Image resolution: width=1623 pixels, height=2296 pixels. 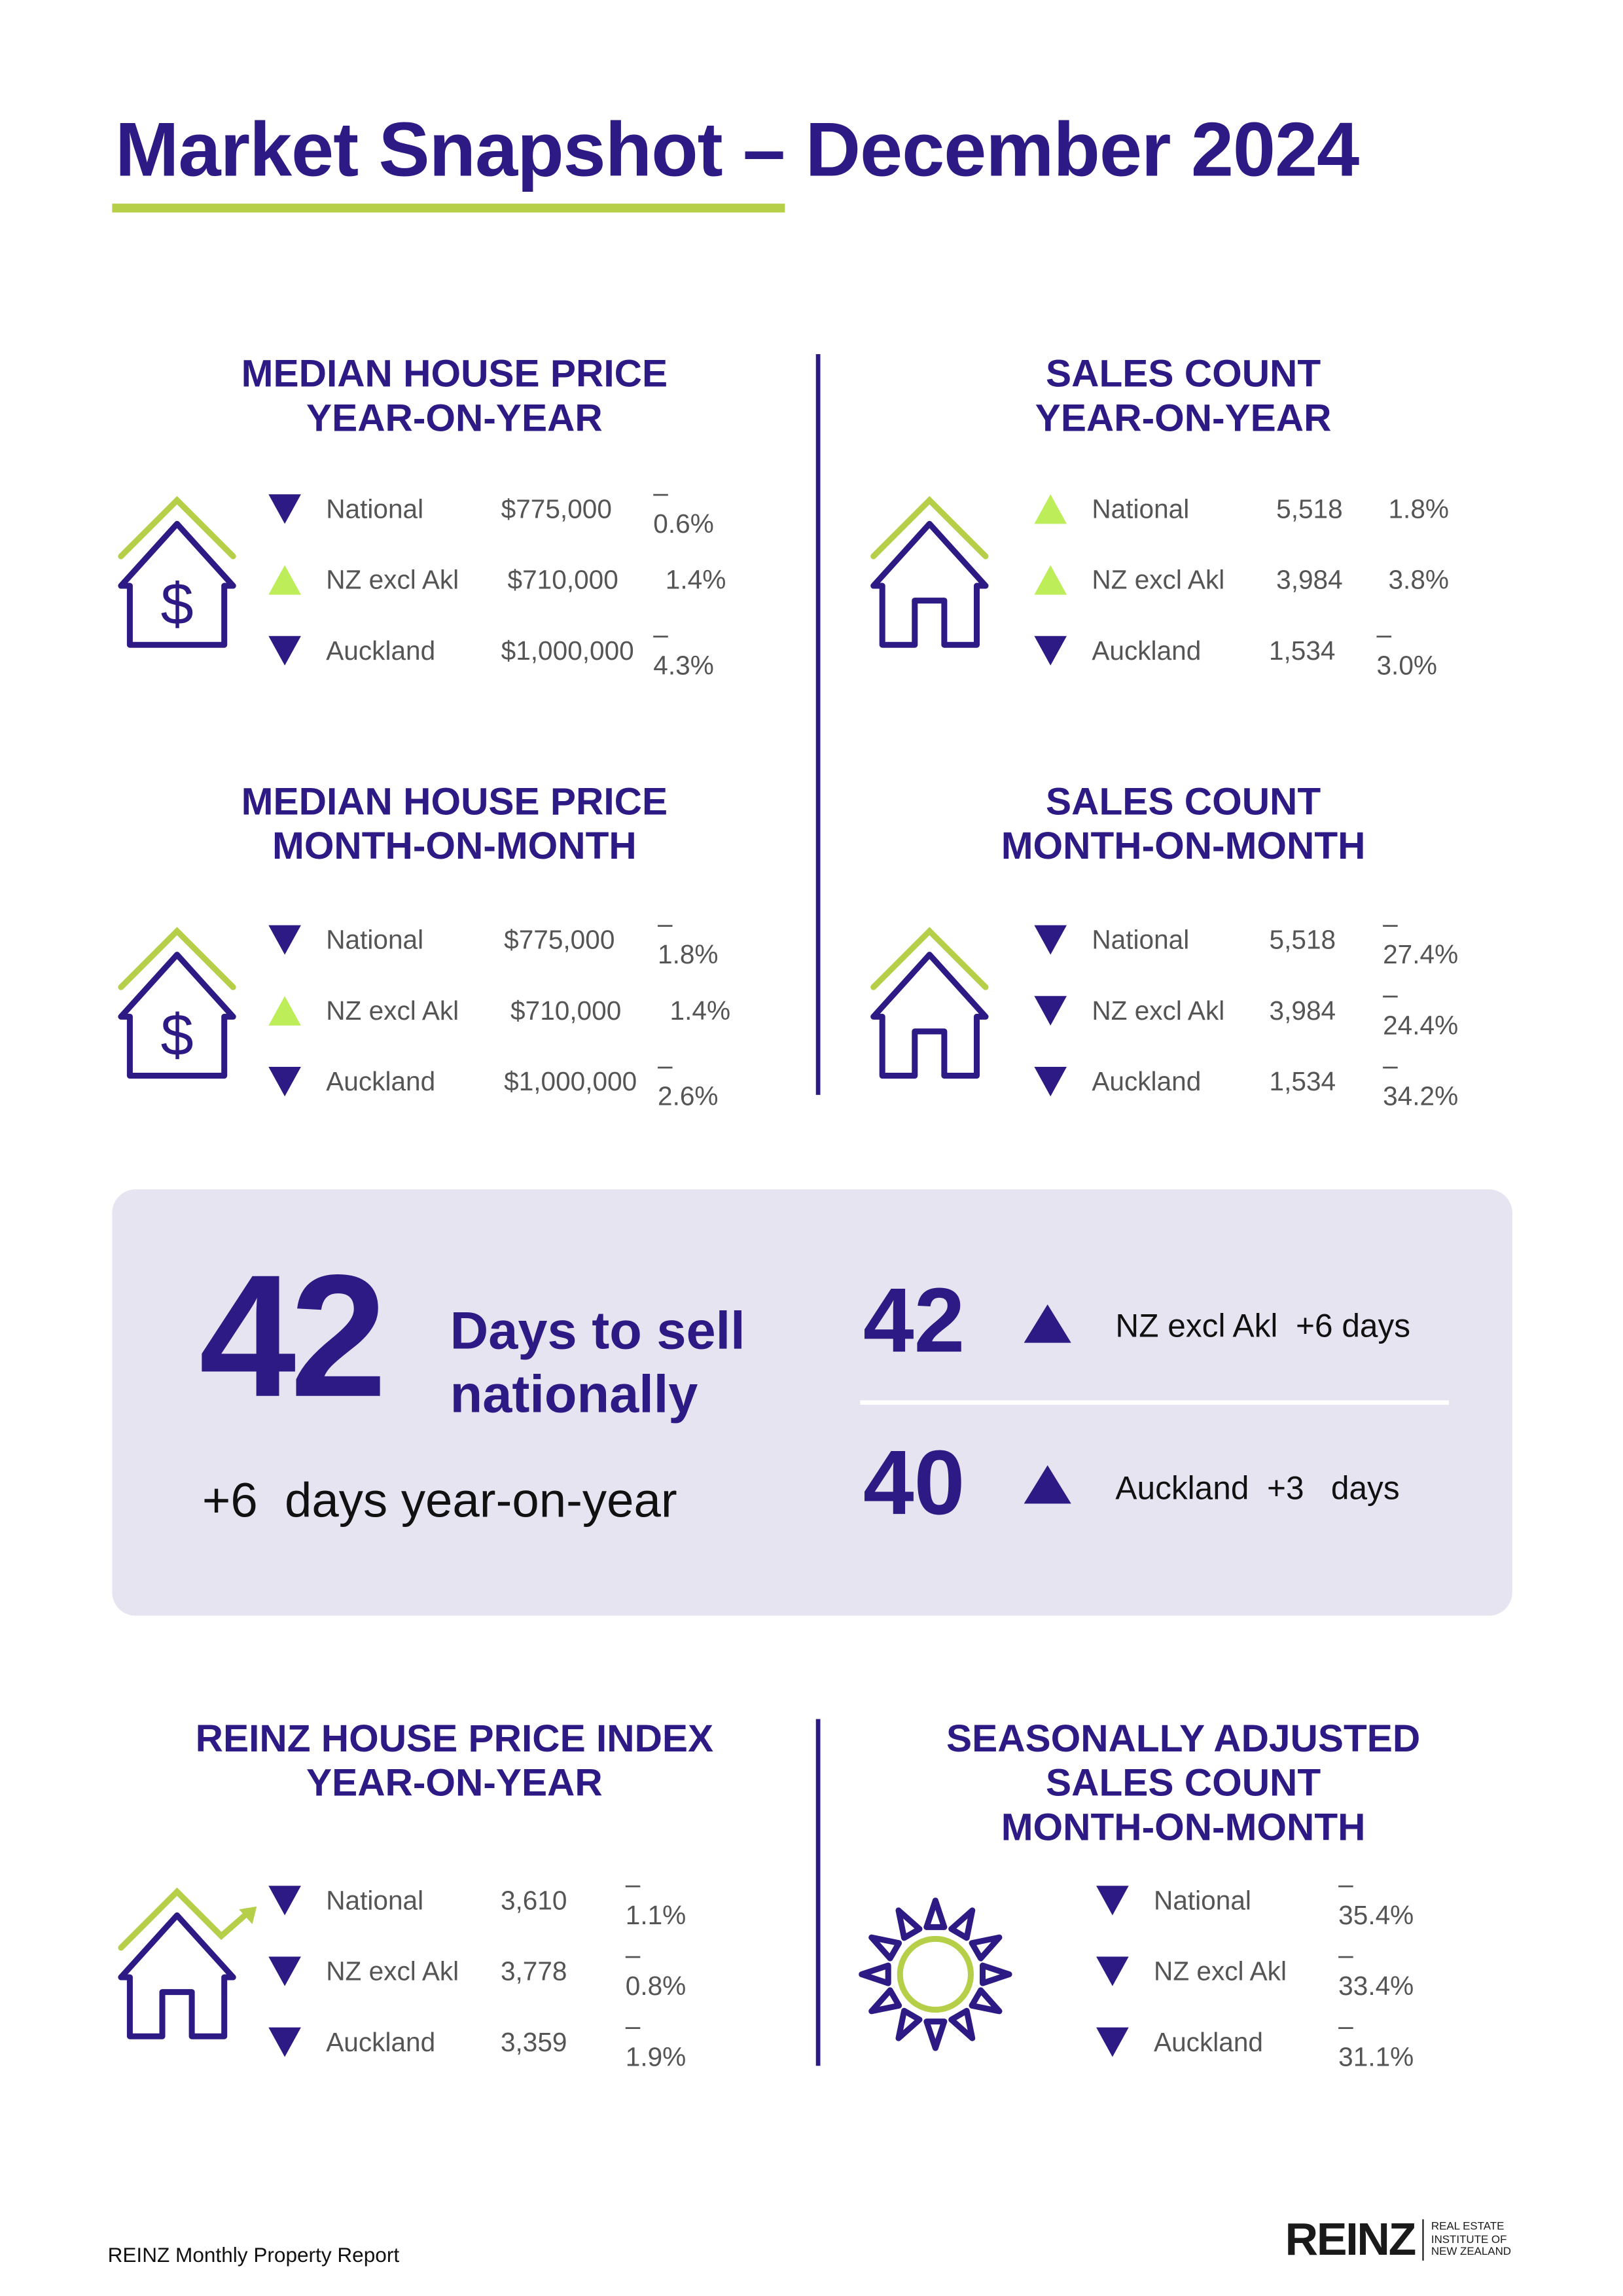 I want to click on stat-row: Auckland 3,359 –1.9%, so click(x=483, y=2042).